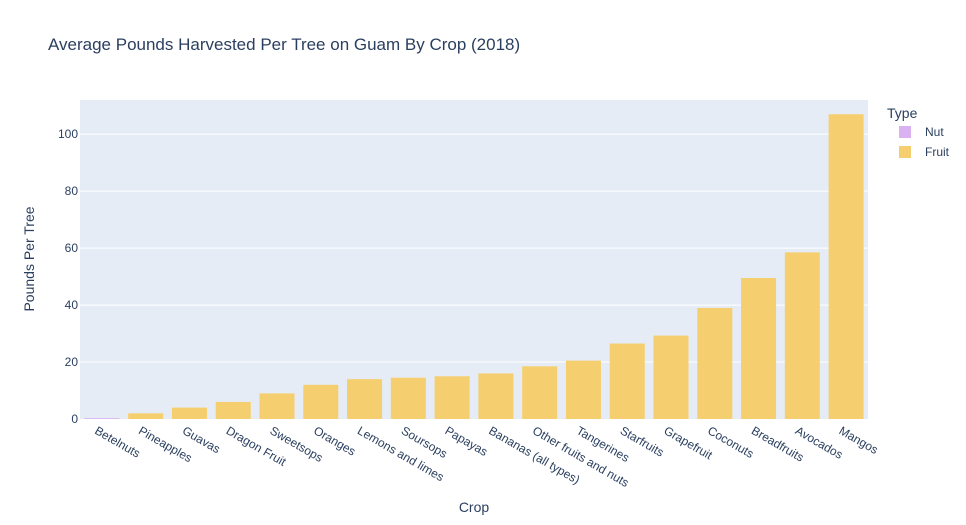  I want to click on y-tick-label: 80, so click(72, 191).